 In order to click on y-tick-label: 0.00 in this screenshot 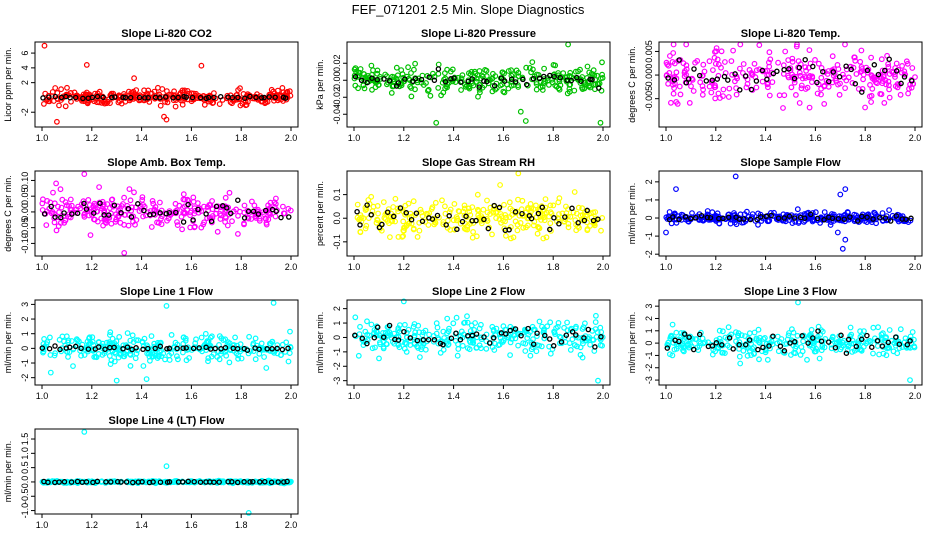, I will do `click(25, 212)`.